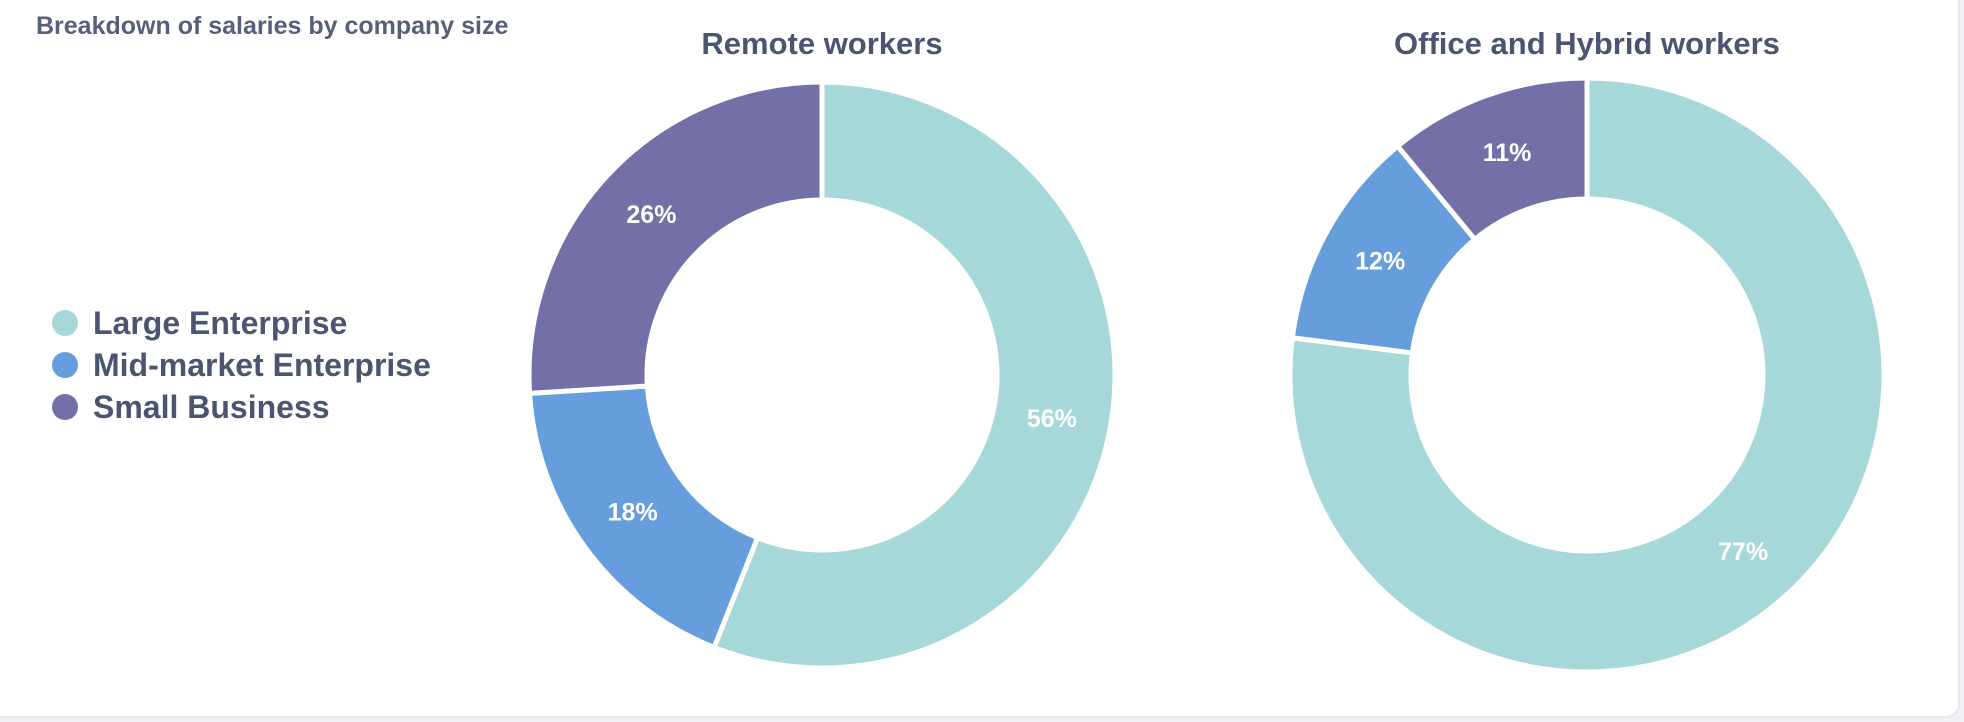 This screenshot has height=722, width=1964. I want to click on slice-mid-market-enterprise, so click(643, 517).